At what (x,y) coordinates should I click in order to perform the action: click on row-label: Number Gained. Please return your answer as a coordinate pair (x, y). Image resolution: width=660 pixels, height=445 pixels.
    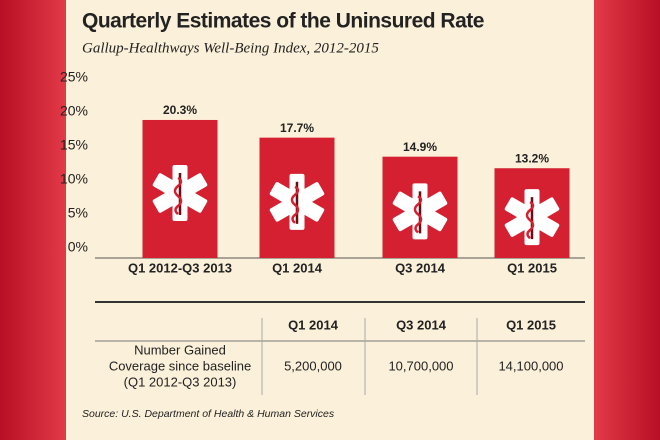
    Looking at the image, I should click on (180, 349).